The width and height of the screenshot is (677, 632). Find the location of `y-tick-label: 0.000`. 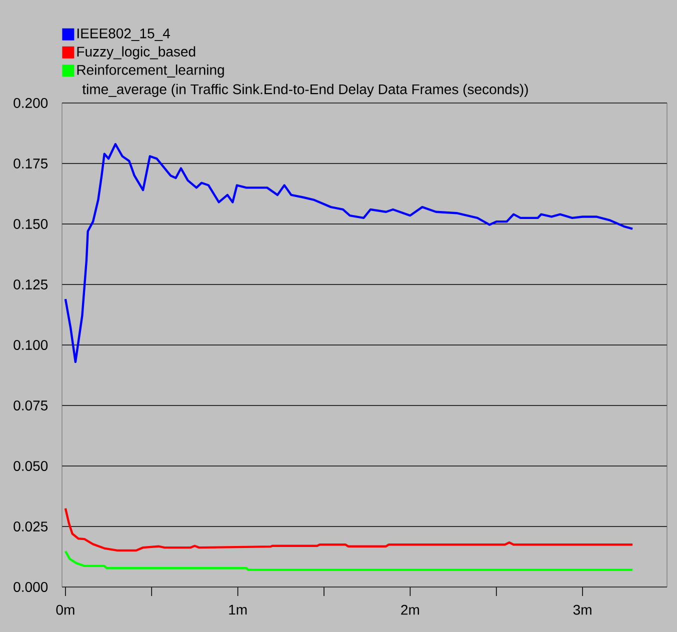

y-tick-label: 0.000 is located at coordinates (31, 587).